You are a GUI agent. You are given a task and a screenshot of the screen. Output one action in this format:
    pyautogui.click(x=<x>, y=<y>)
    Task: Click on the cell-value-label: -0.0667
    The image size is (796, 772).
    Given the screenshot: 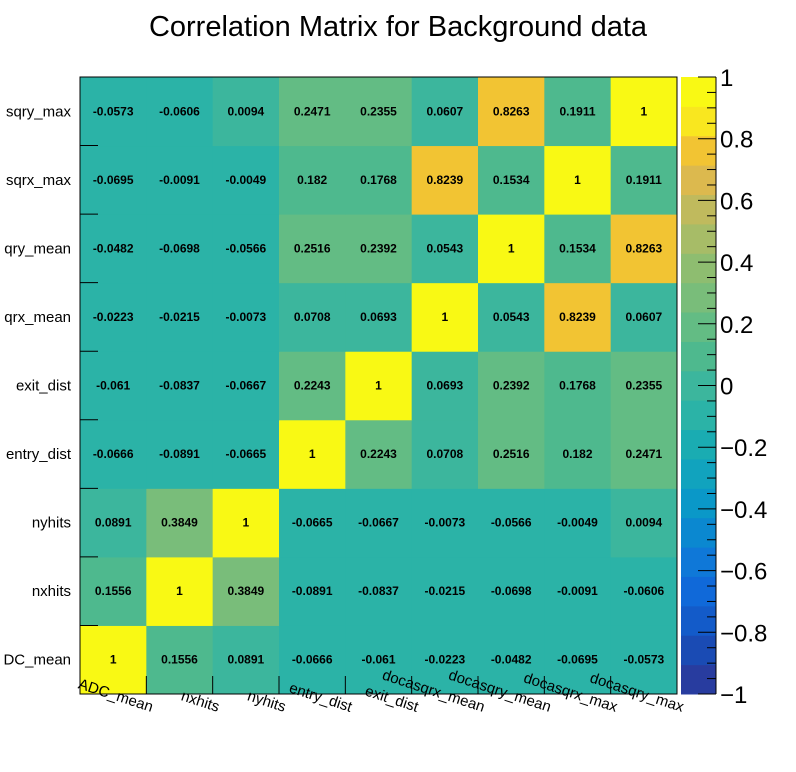 What is the action you would take?
    pyautogui.click(x=378, y=523)
    